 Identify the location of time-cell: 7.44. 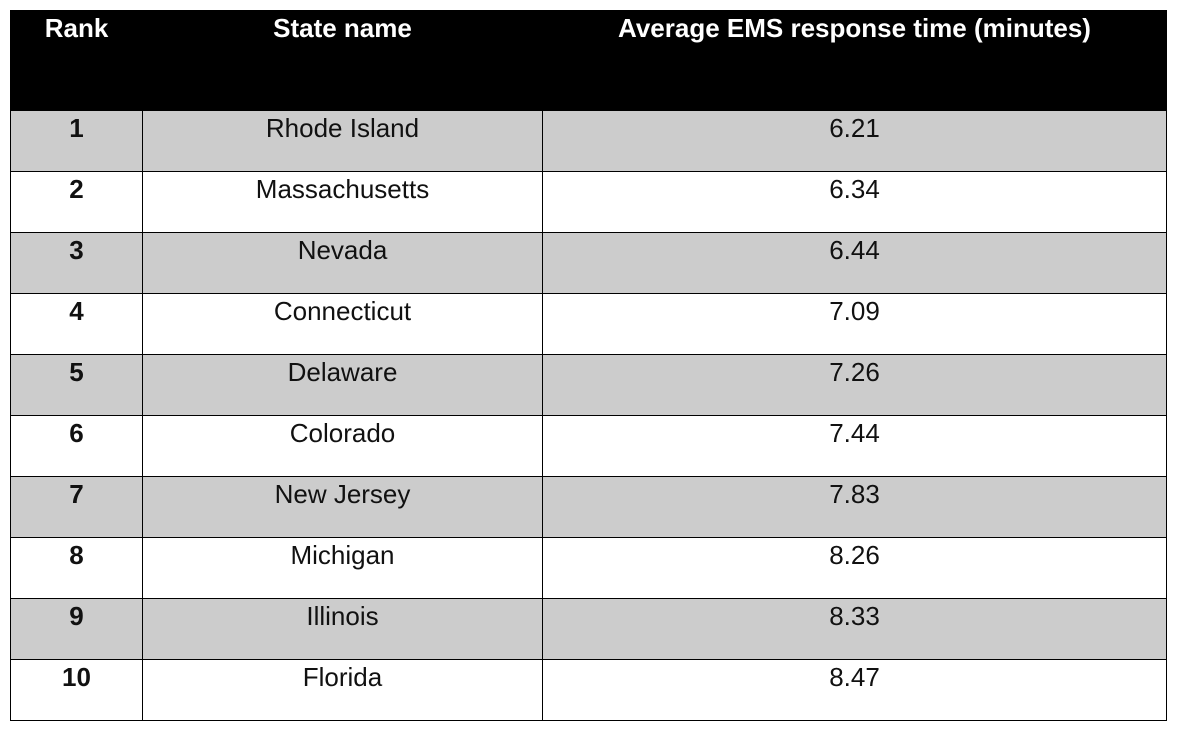
(854, 446).